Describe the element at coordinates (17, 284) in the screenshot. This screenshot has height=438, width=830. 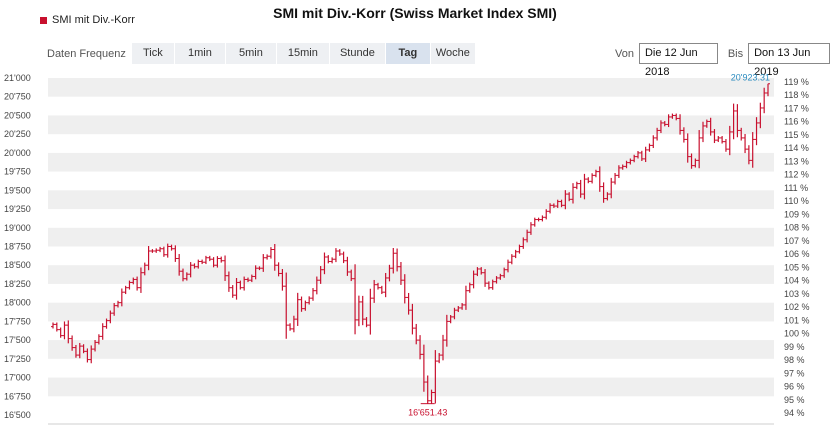
I see `y-tick-label: 18'250` at that location.